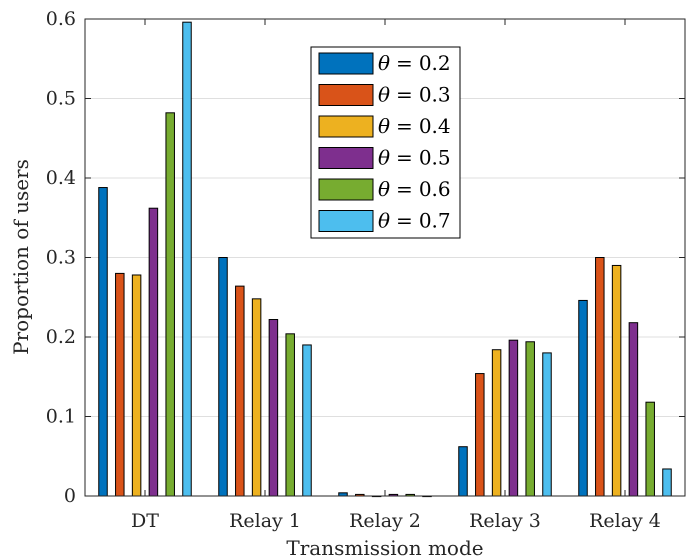 Image resolution: width=697 pixels, height=560 pixels. I want to click on y-tick-label: 0.6, so click(61, 19).